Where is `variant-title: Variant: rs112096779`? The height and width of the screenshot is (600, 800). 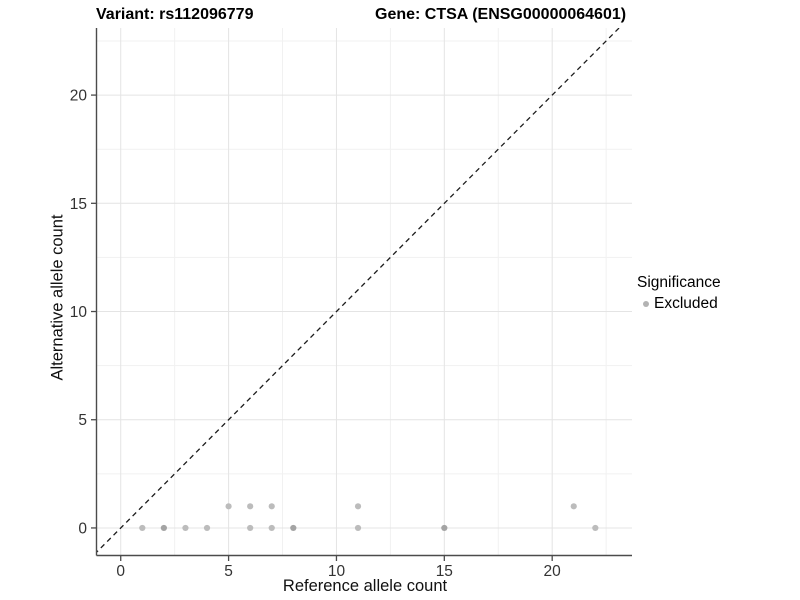 variant-title: Variant: rs112096779 is located at coordinates (175, 14).